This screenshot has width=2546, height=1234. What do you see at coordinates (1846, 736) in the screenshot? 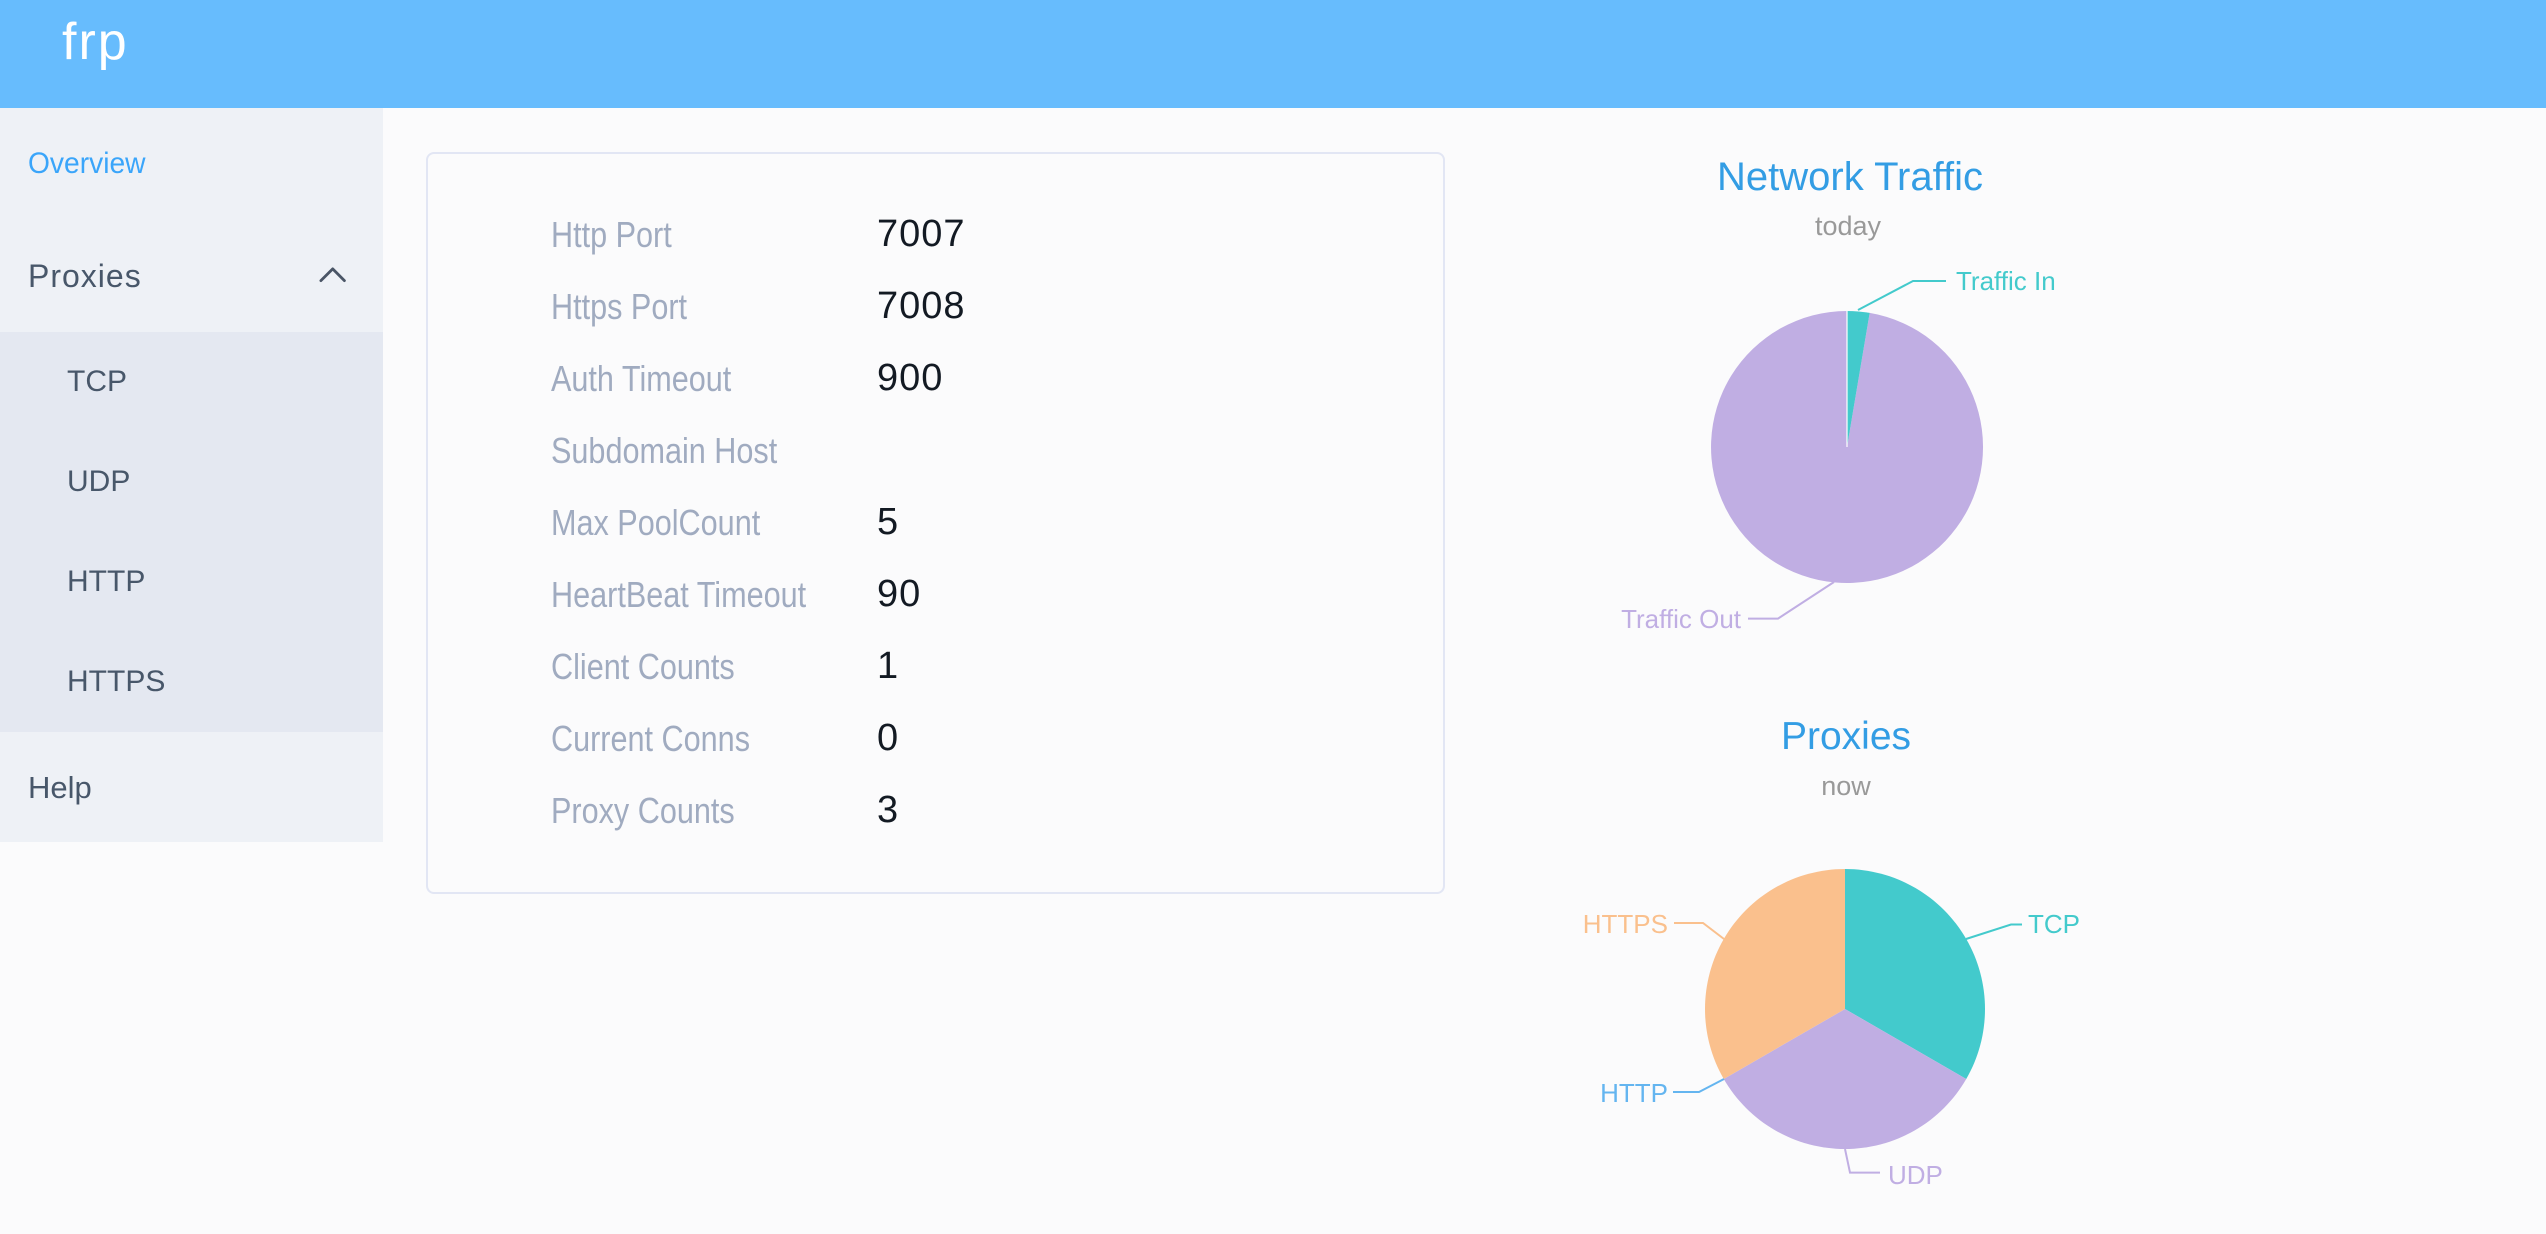
I see `svg-text: Proxies` at bounding box center [1846, 736].